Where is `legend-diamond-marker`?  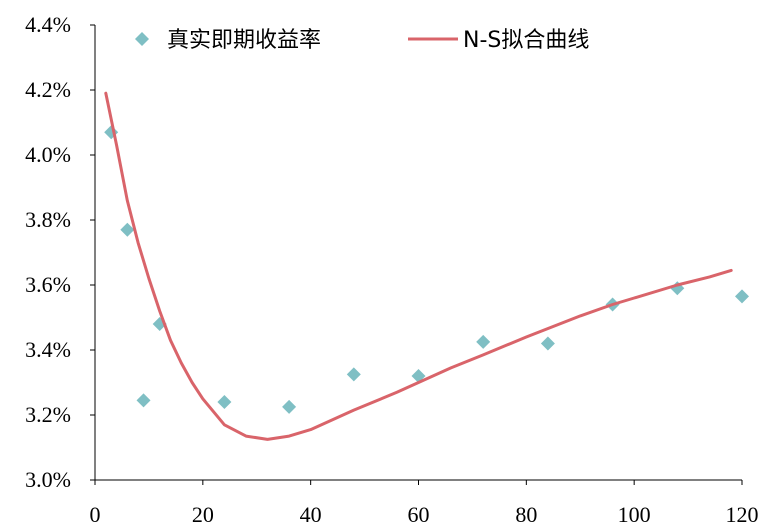
legend-diamond-marker is located at coordinates (142, 39).